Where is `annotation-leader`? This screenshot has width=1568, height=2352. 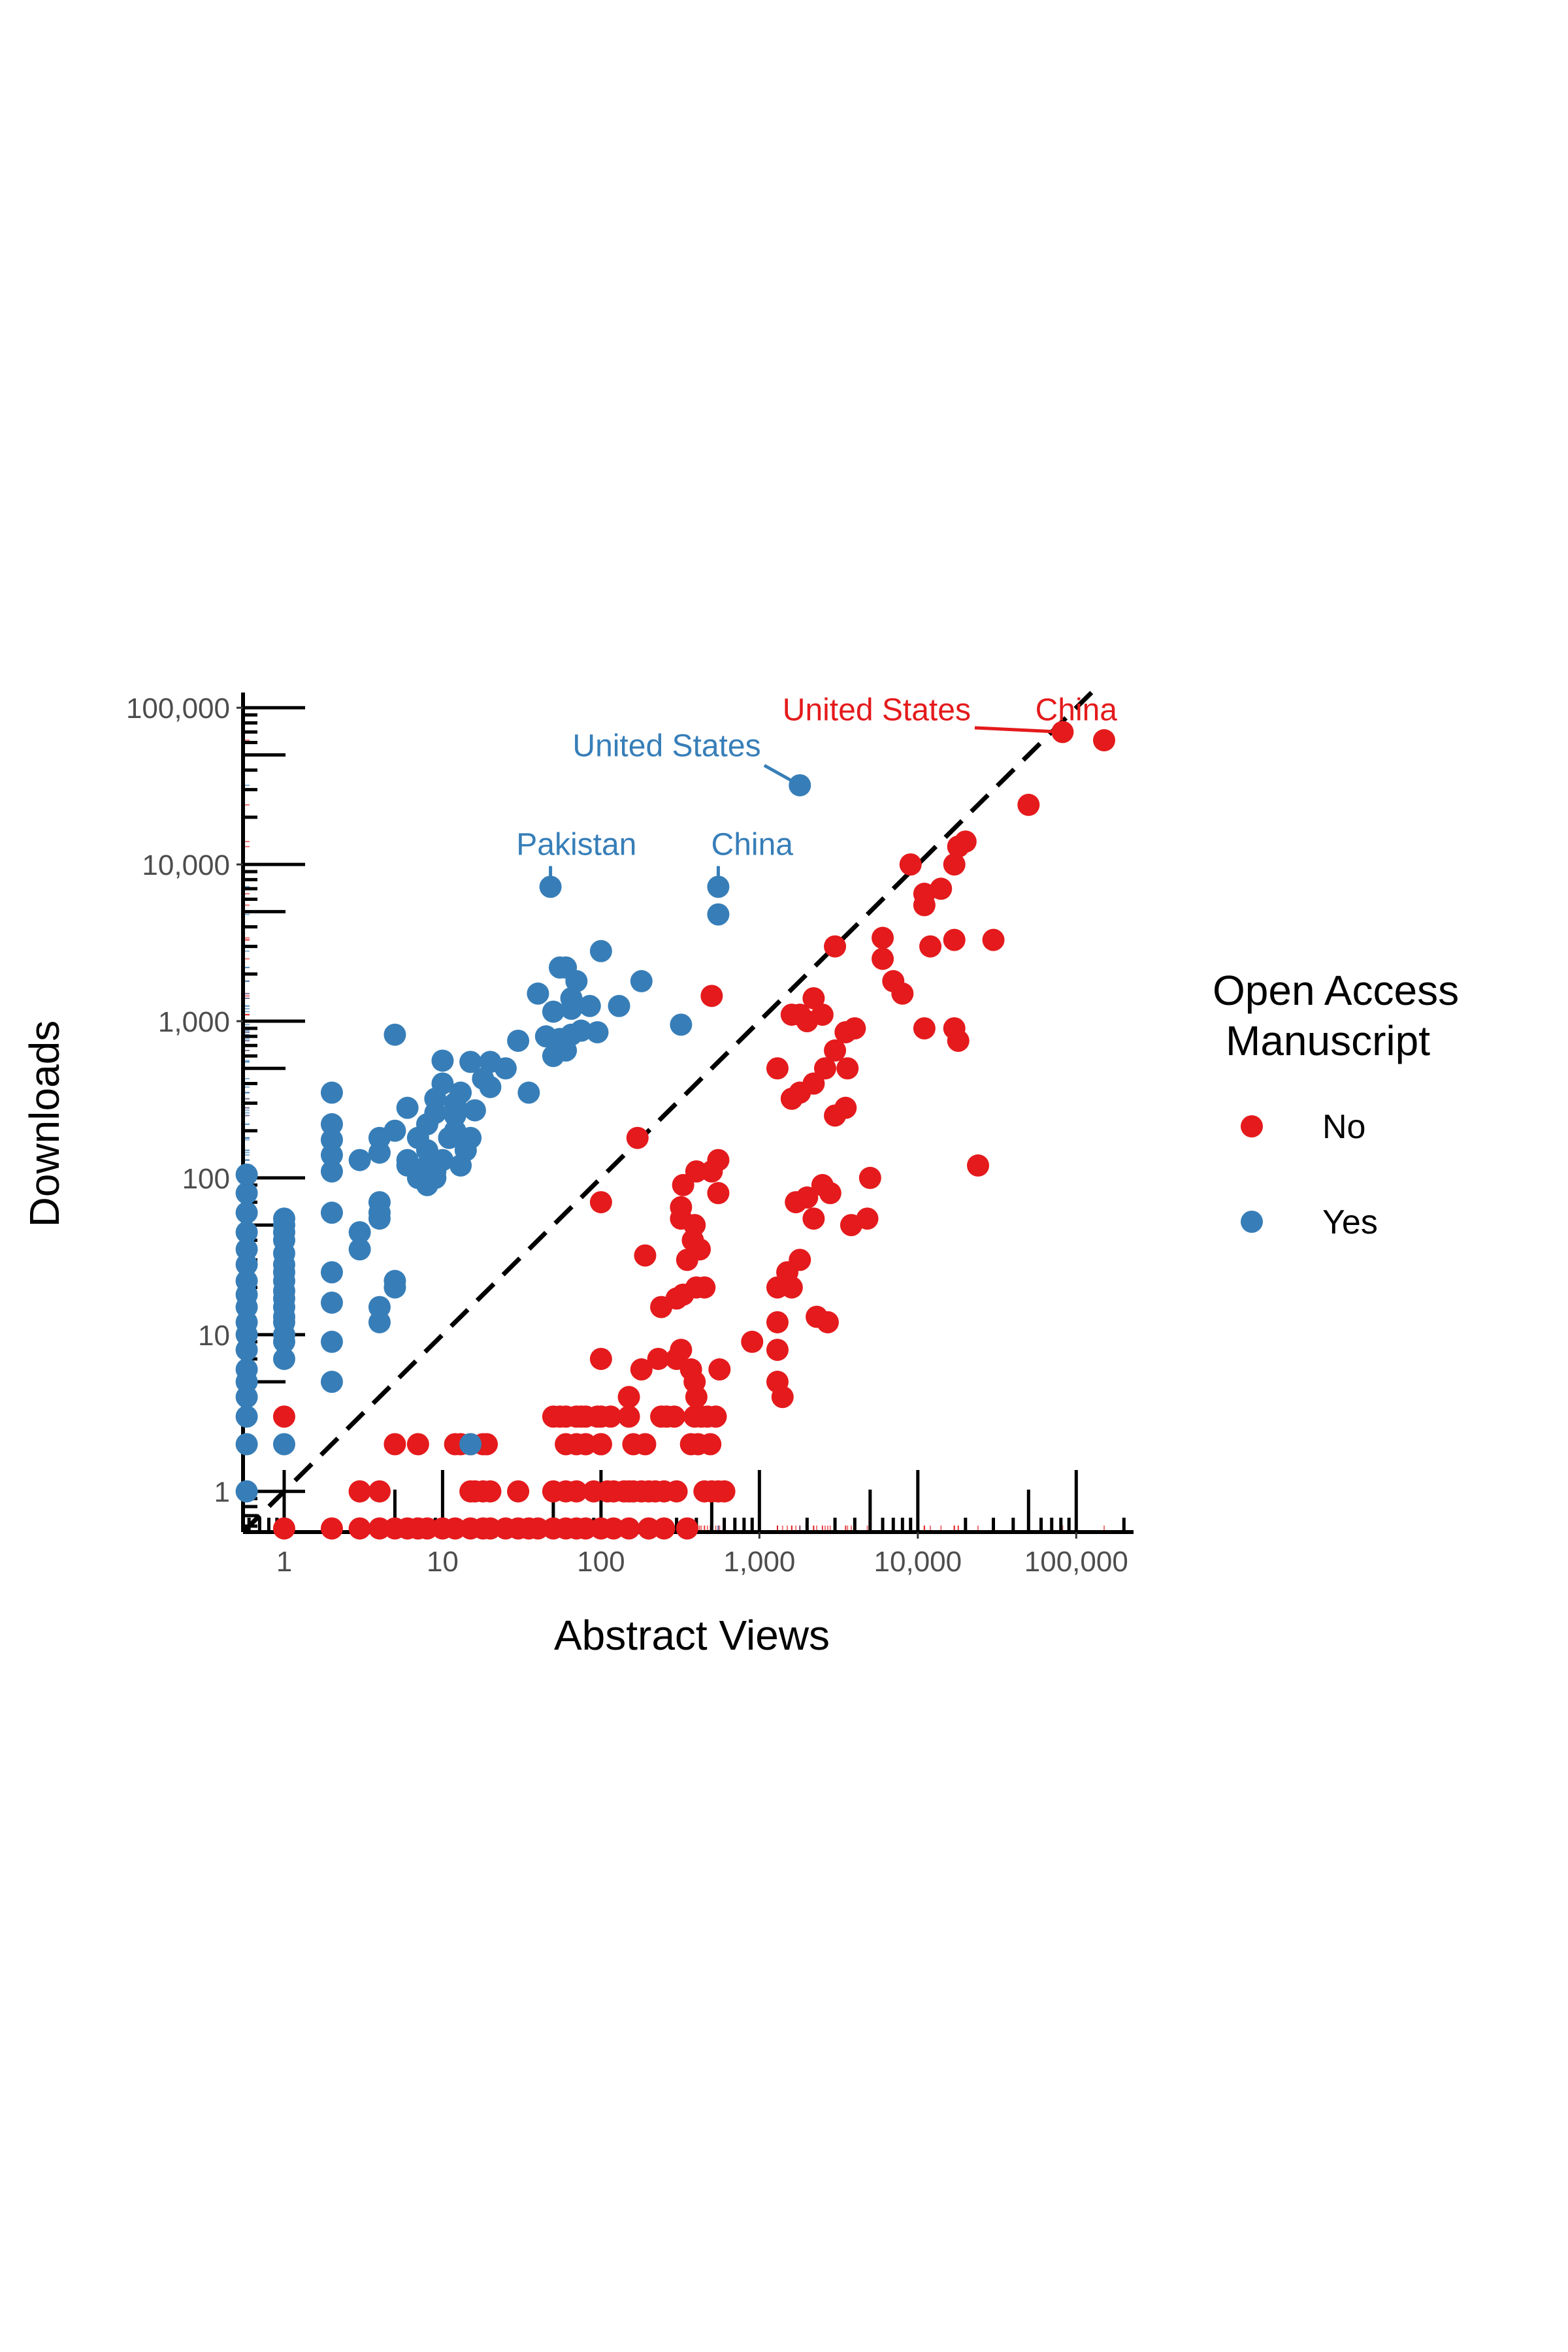 annotation-leader is located at coordinates (1014, 730).